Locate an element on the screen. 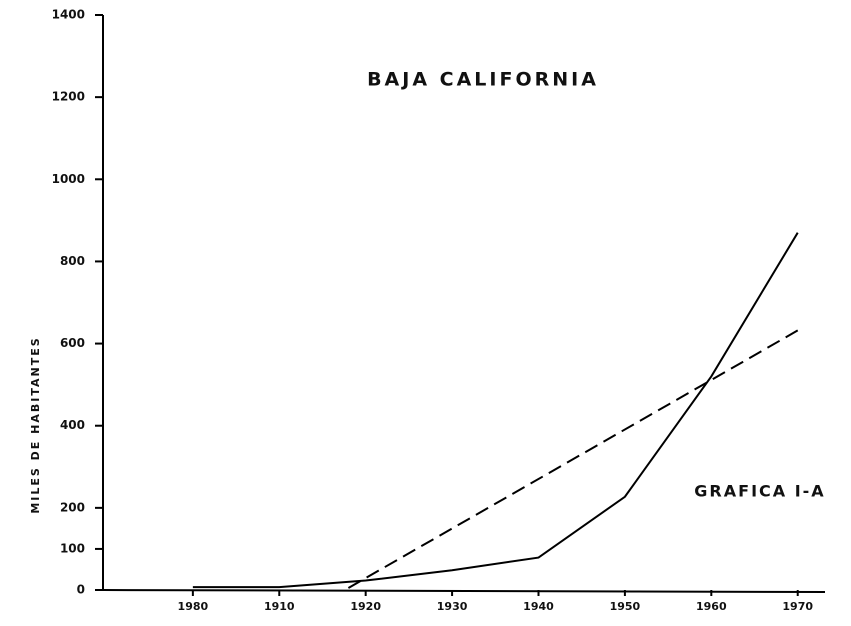 The image size is (851, 626). x-tick-label: 1970 is located at coordinates (797, 606).